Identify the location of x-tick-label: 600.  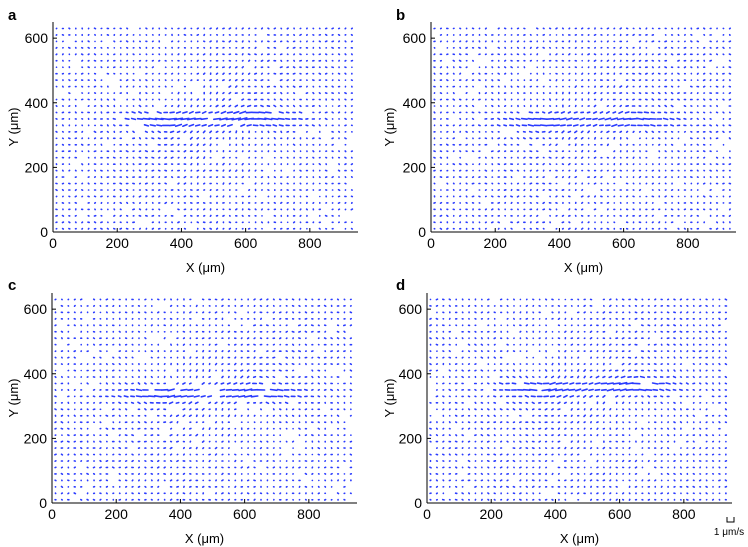
(245, 514).